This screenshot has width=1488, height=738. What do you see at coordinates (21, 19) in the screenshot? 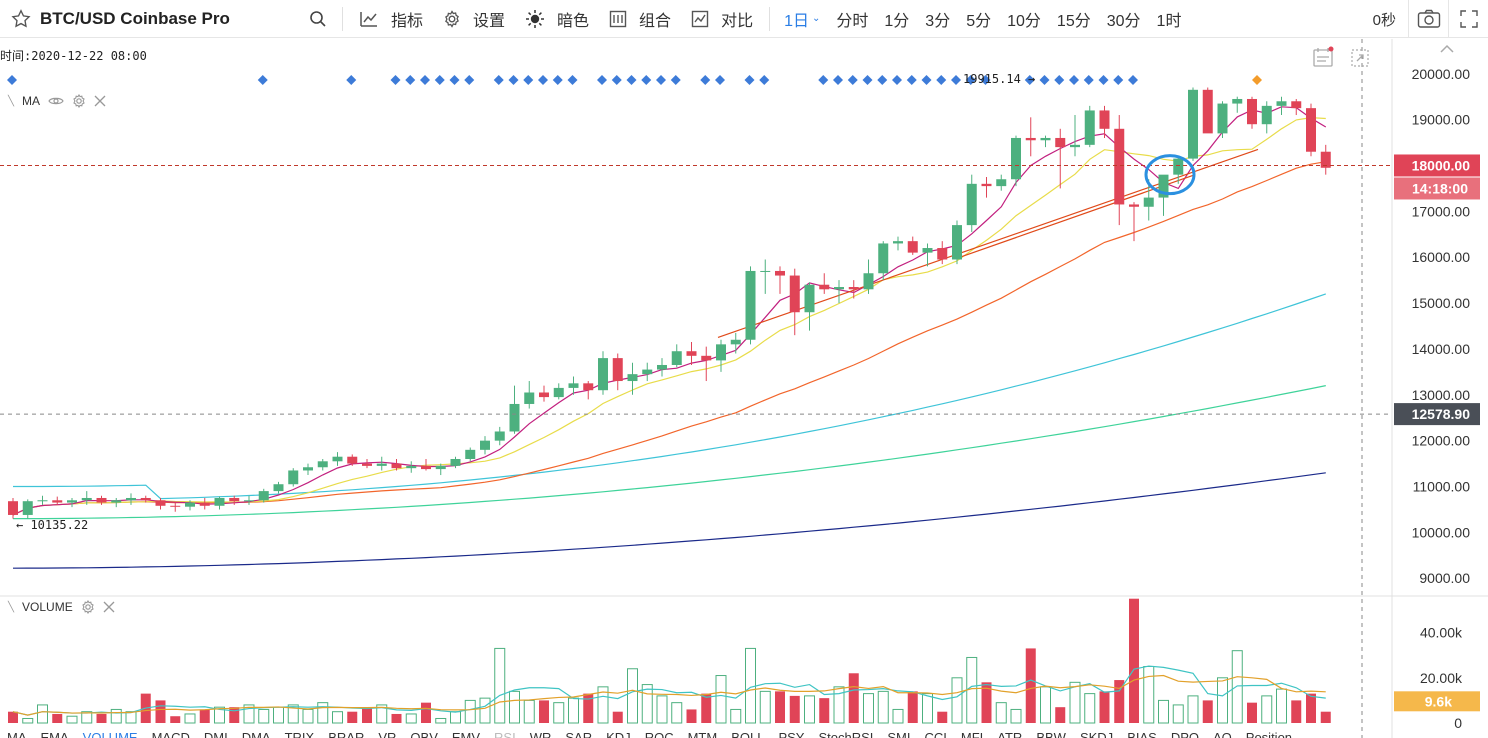
I see `star-icon` at bounding box center [21, 19].